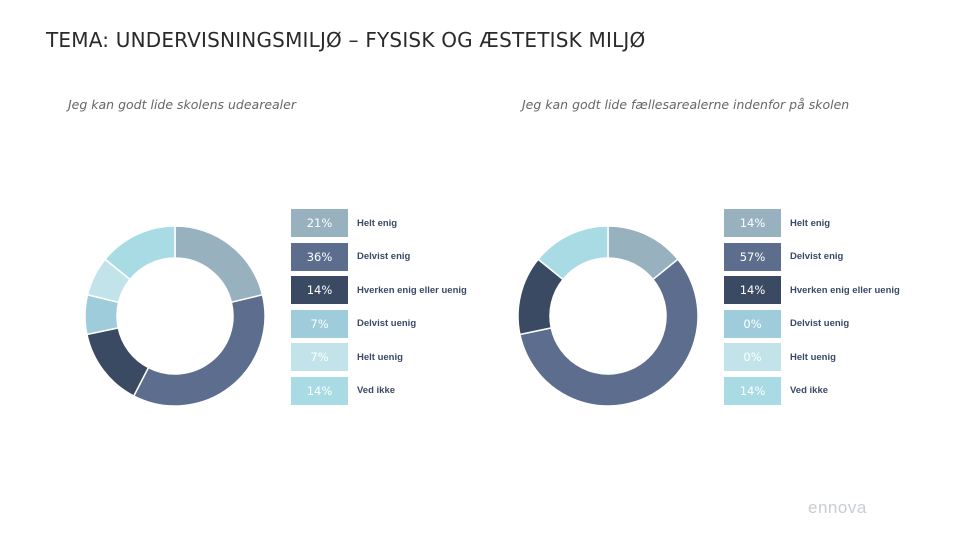  I want to click on legend-item: 36% Delvist enig, so click(379, 256).